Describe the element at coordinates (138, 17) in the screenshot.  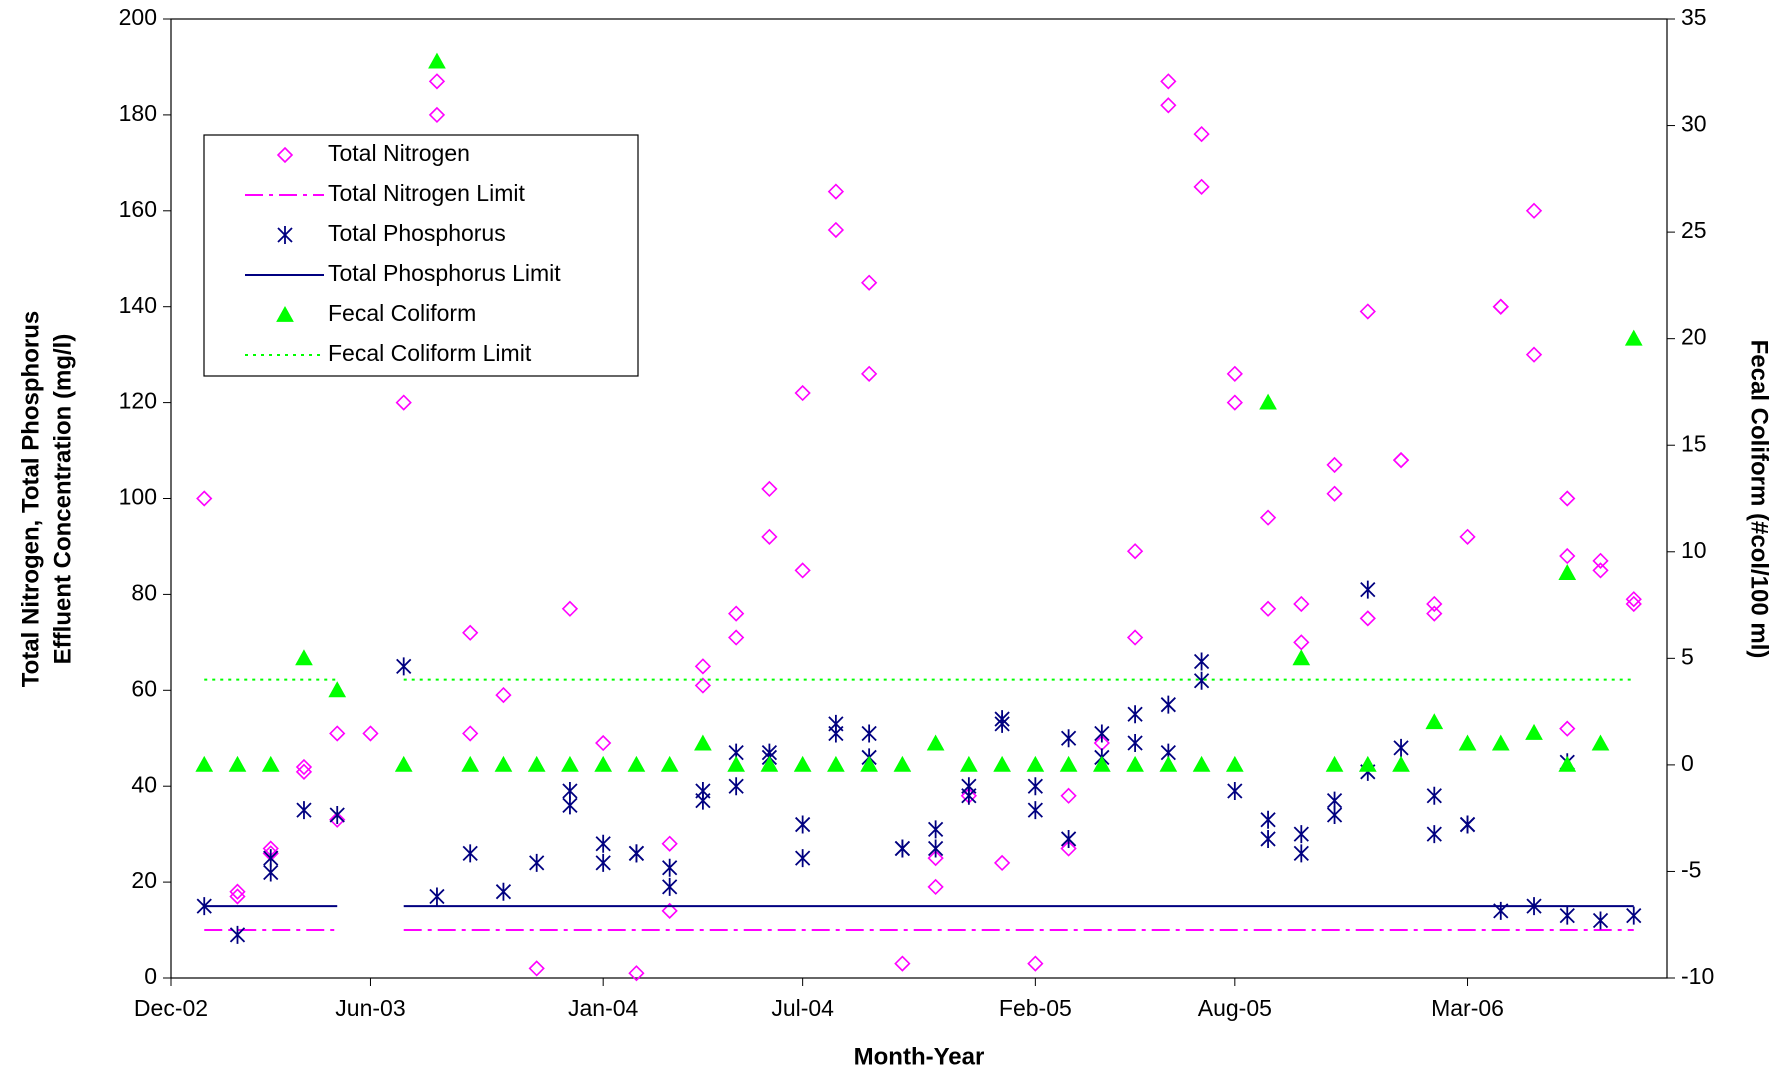
I see `y-tick-label: 200` at that location.